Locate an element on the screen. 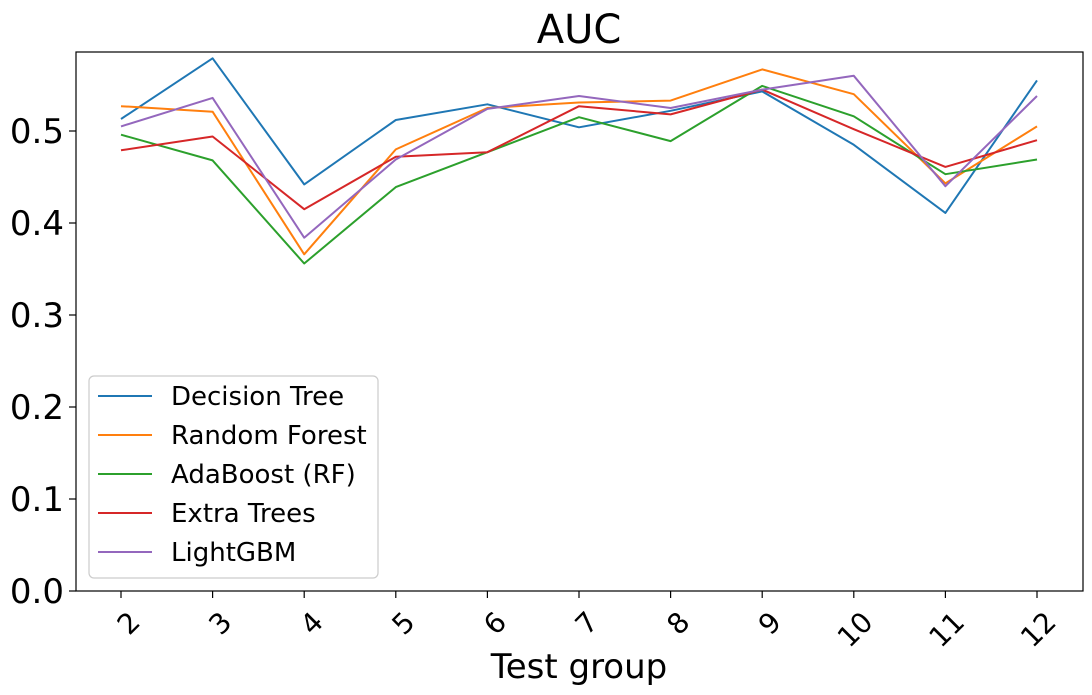 The width and height of the screenshot is (1092, 695). legend-box is located at coordinates (233, 477).